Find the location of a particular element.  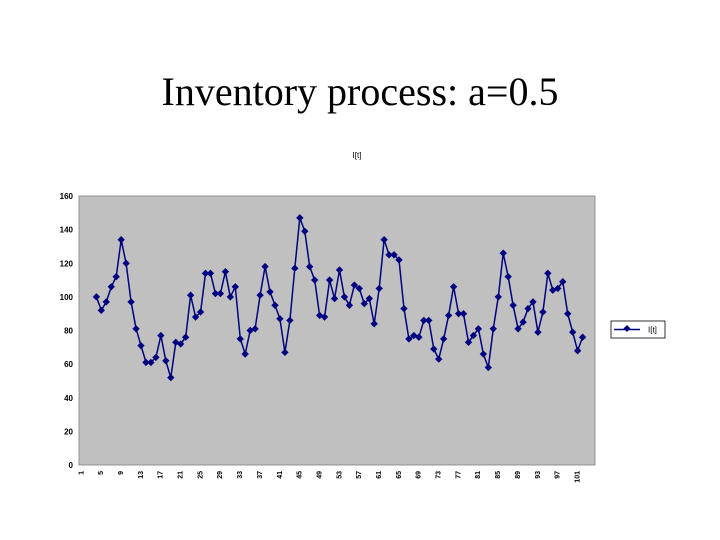

y-tick-label: 20 is located at coordinates (68, 431).